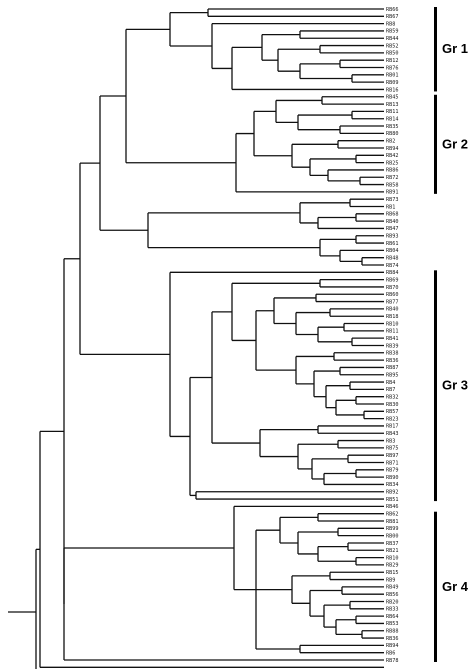 The image size is (474, 669). I want to click on leaf-label: RB49, so click(392, 588).